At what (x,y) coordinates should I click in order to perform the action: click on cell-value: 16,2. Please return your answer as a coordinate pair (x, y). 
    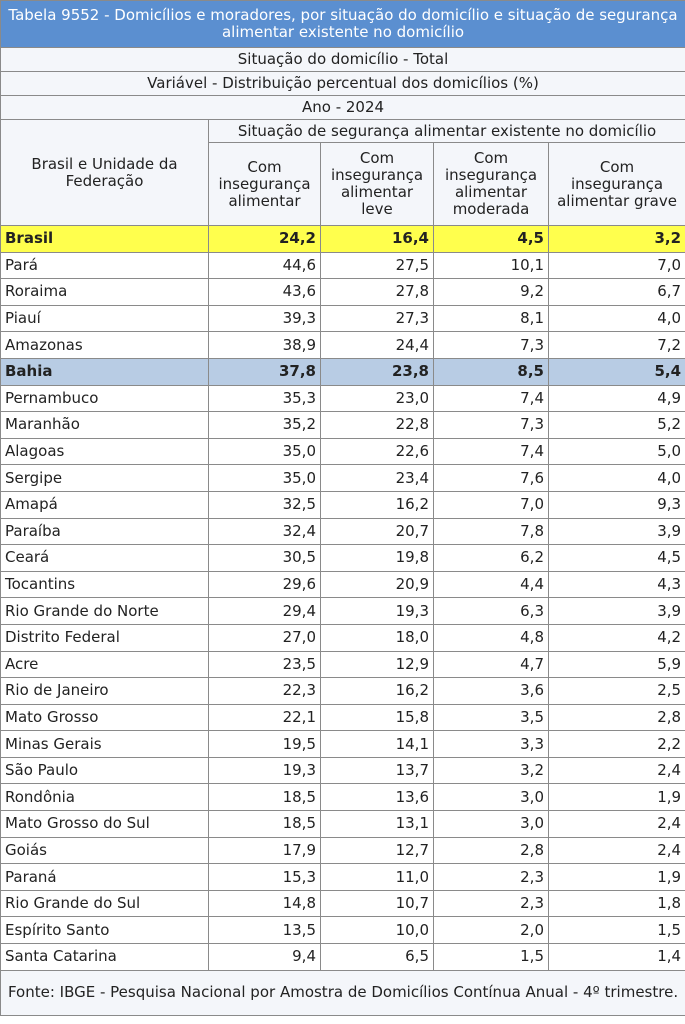
    Looking at the image, I should click on (377, 691).